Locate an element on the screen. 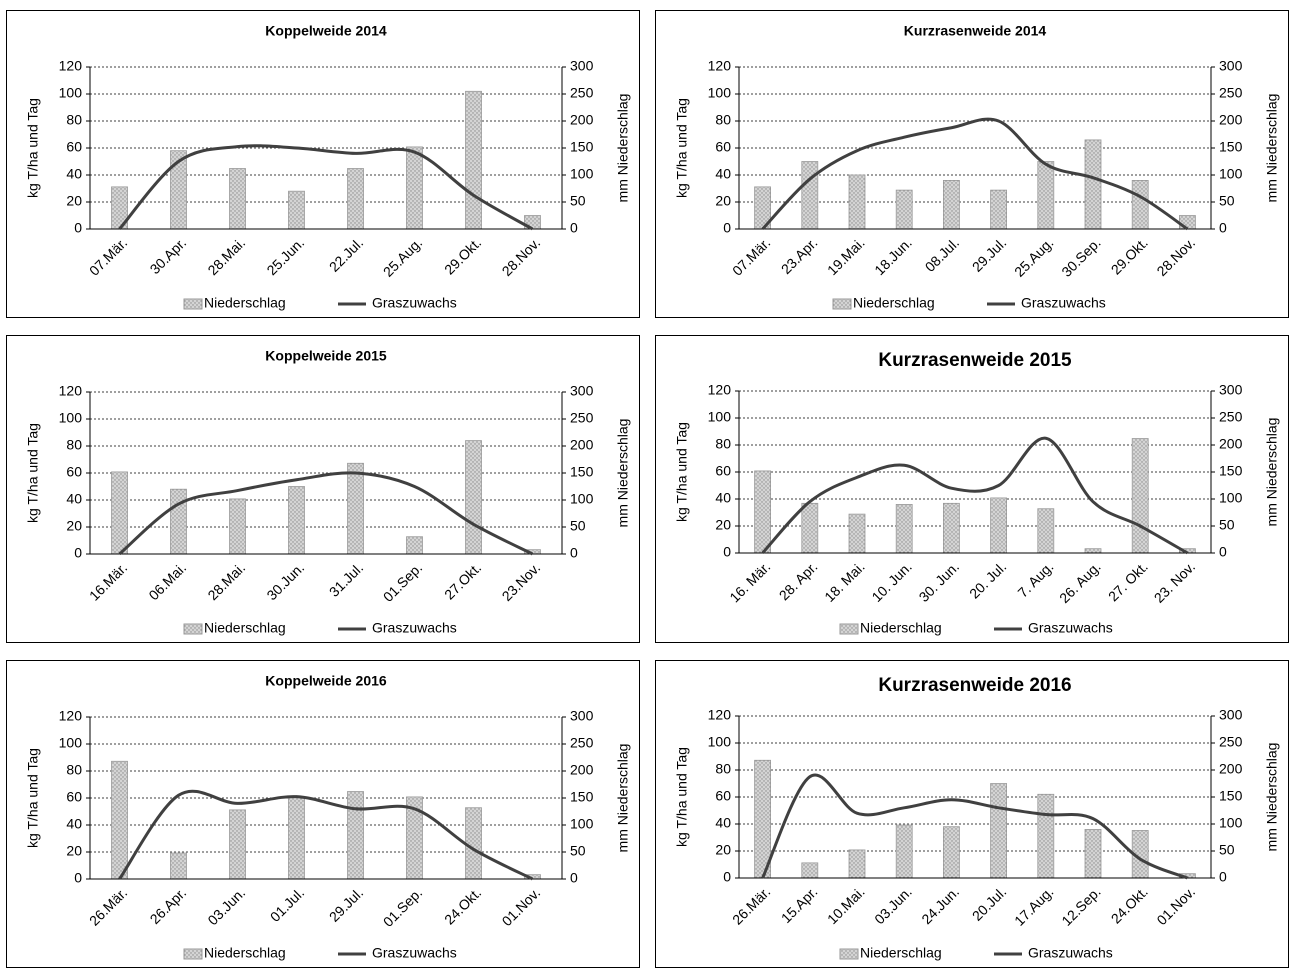 The width and height of the screenshot is (1290, 970). y-tick-label: 60 is located at coordinates (74, 797).